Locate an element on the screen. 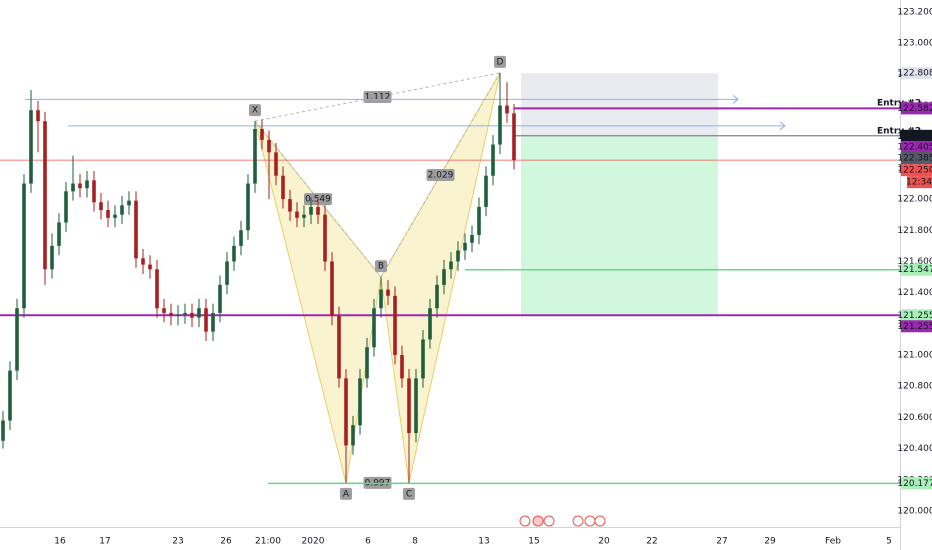 The height and width of the screenshot is (550, 932). y-tick-label: 122.000 is located at coordinates (914, 200).